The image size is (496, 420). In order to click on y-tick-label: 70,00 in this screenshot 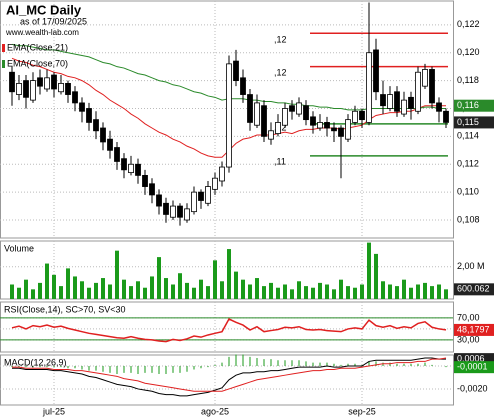, I will do `click(468, 317)`.